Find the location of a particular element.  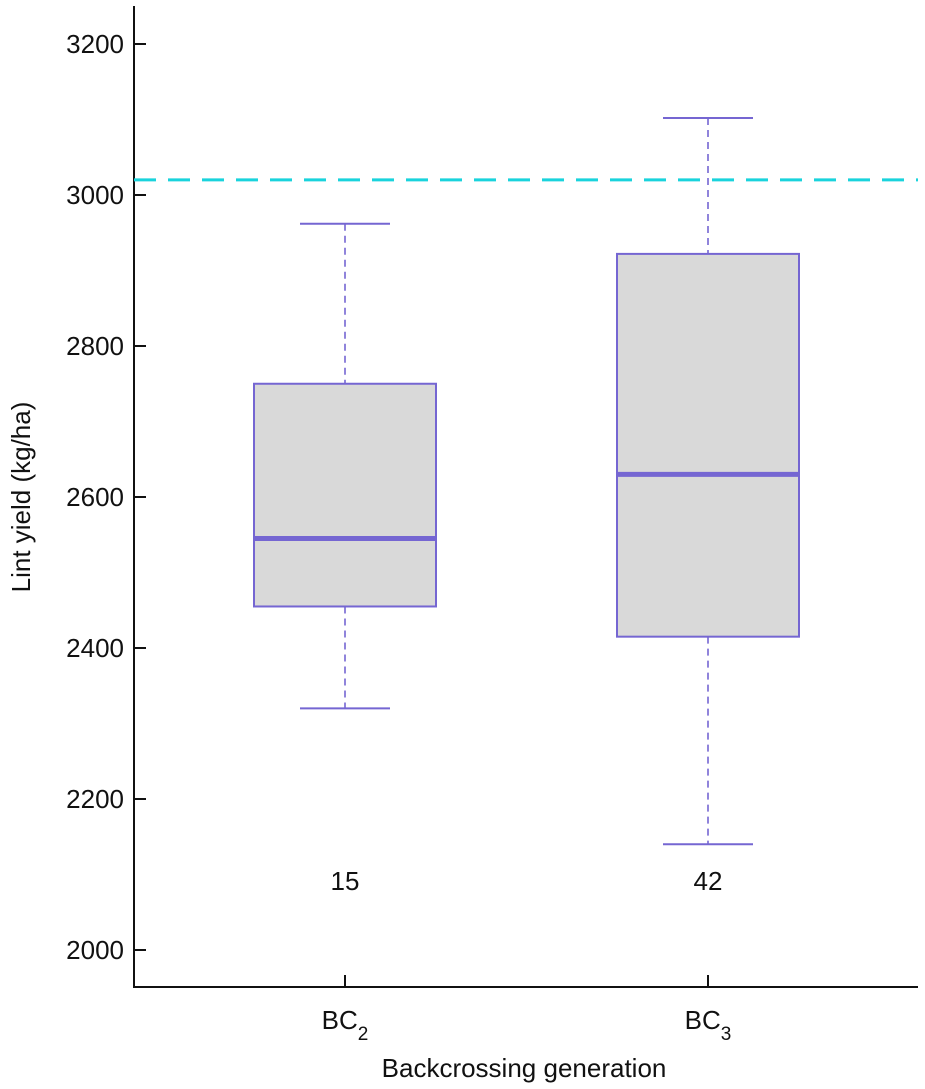

y-tick-label-2200: 2200 is located at coordinates (95, 799).